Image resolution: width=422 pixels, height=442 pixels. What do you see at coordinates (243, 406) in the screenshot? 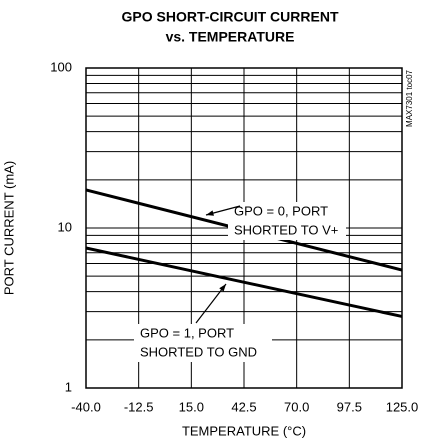
I see `x-tick-label: 42.5` at bounding box center [243, 406].